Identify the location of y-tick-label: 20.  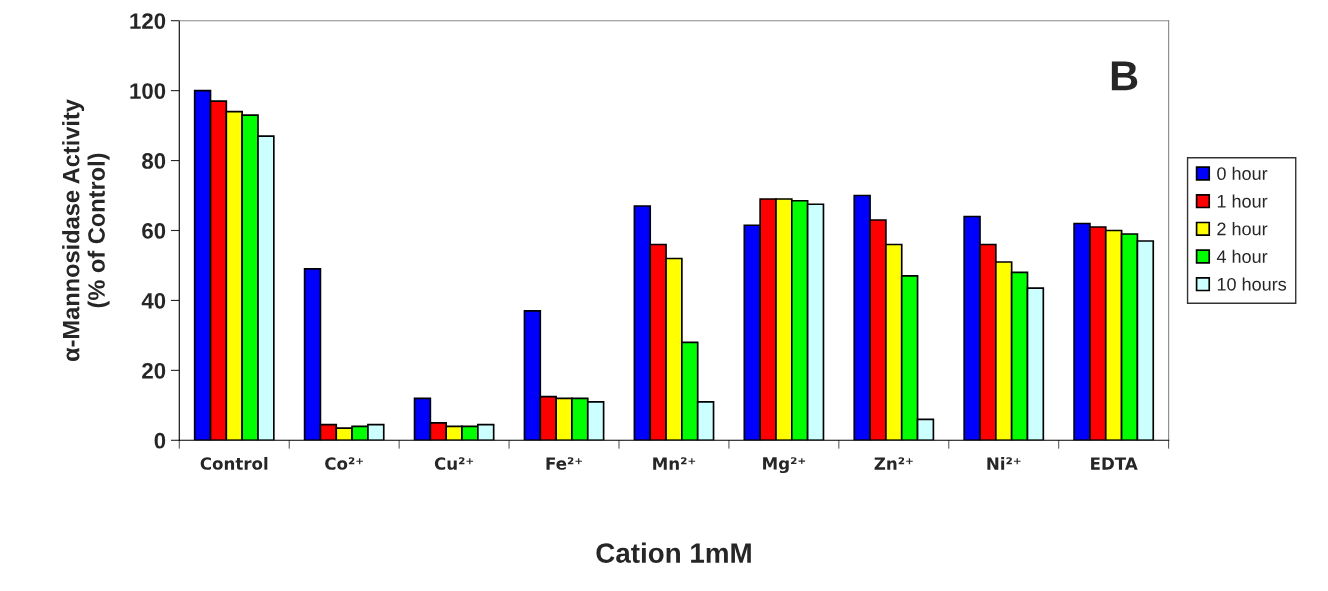
(154, 370).